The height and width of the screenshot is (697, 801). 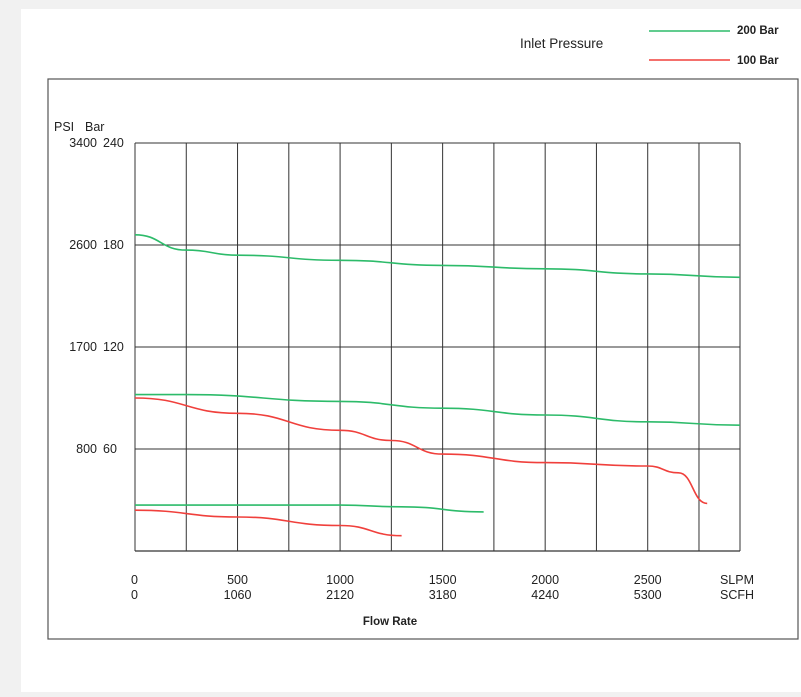 What do you see at coordinates (443, 580) in the screenshot?
I see `x-tick-label-slpm-3: 1500` at bounding box center [443, 580].